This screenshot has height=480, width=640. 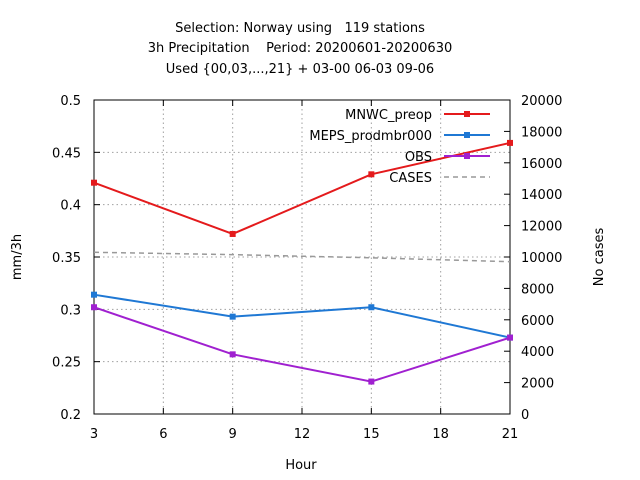 I want to click on legend-label-mnwc-preop: MNWC_preop, so click(x=388, y=115).